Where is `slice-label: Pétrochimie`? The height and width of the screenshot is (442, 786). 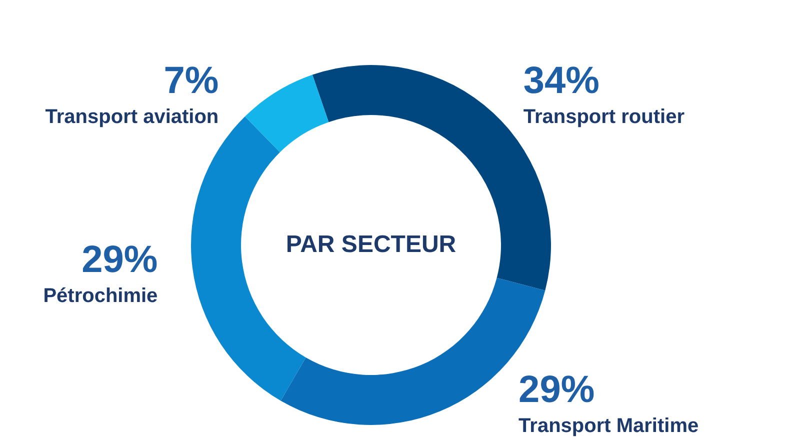
slice-label: Pétrochimie is located at coordinates (100, 295).